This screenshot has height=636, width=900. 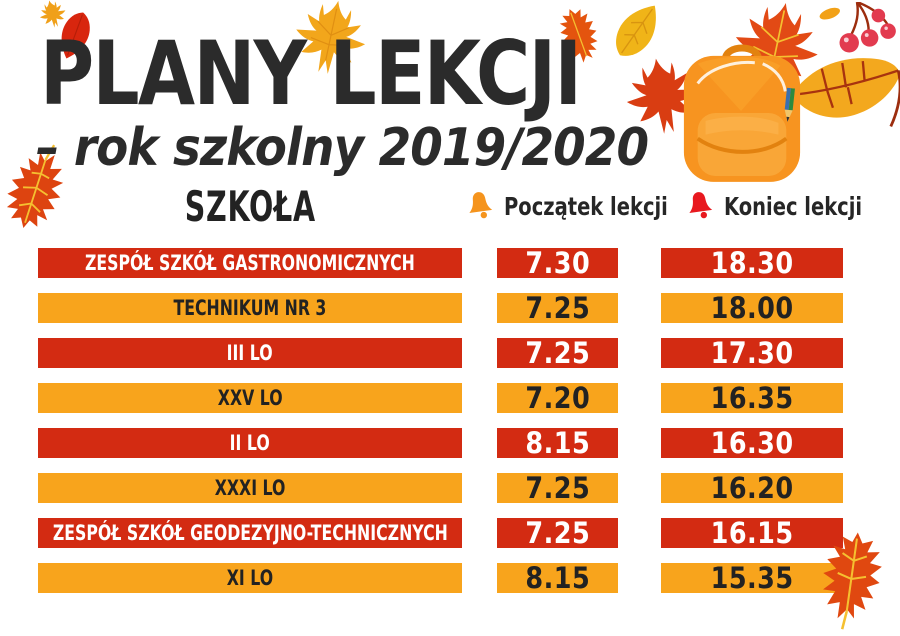 I want to click on legend-start-lessons: Początek lekcji, so click(x=590, y=206).